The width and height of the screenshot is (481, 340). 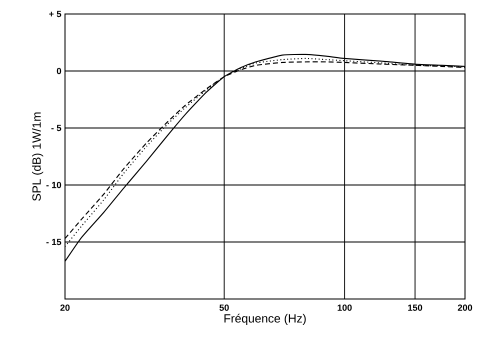 I want to click on y-tick-label: - 15, so click(x=54, y=242).